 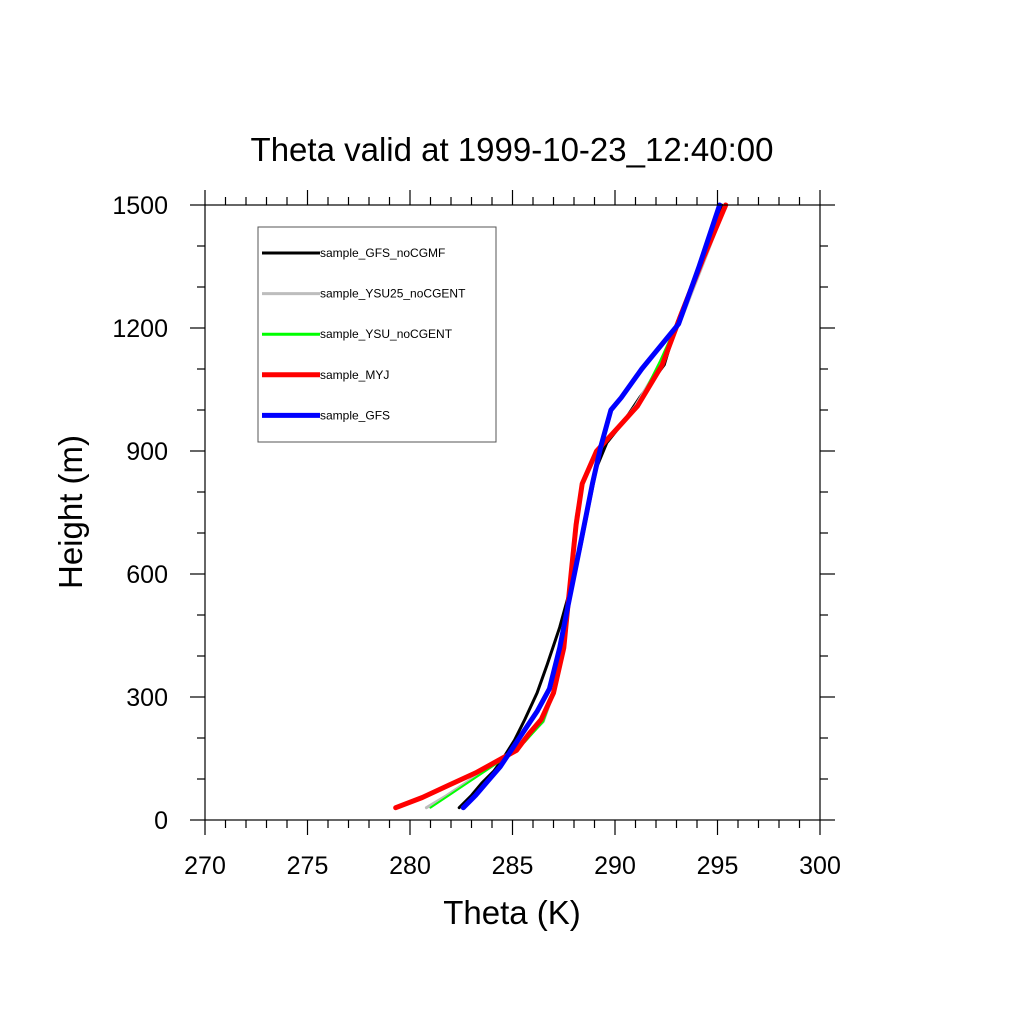 I want to click on legend-label-5: sample_GFS, so click(x=355, y=415).